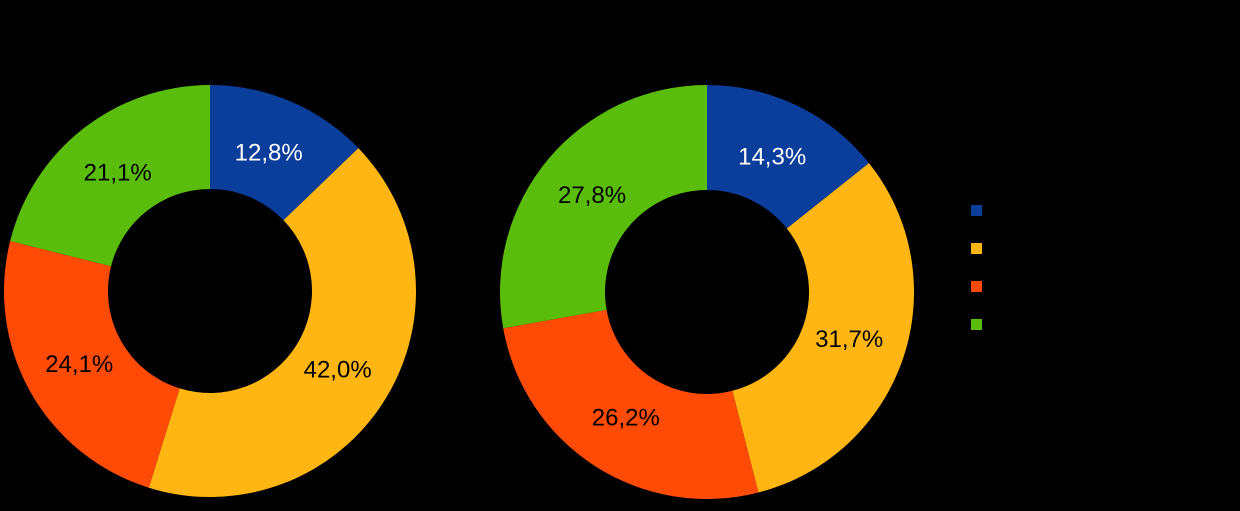  Describe the element at coordinates (79, 364) in the screenshot. I see `donut-0-data-label-2: 24,1%` at that location.